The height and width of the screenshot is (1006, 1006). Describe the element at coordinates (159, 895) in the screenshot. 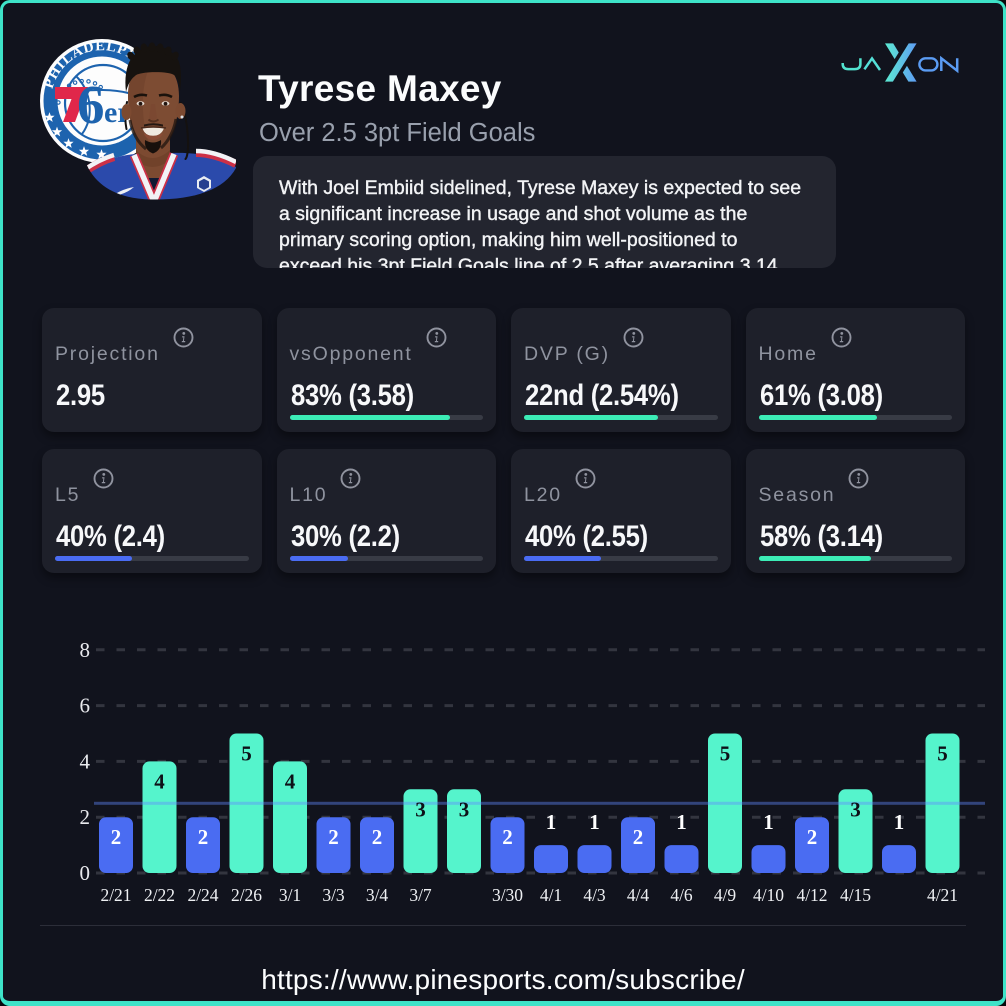

I see `svg-text: 2/22` at that location.